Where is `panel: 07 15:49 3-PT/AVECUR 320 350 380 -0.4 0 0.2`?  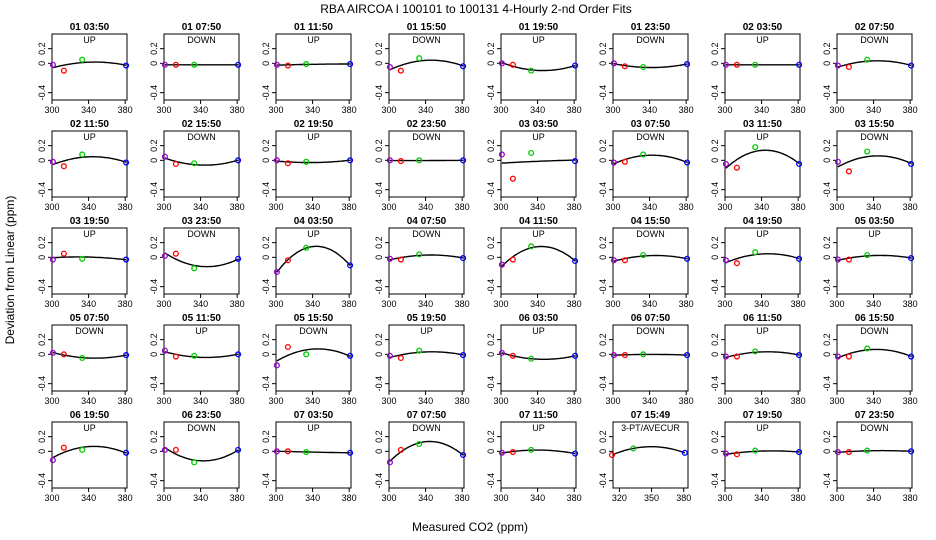
panel: 07 15:49 3-PT/AVECUR 320 350 380 -0.4 0 0.2 is located at coordinates (644, 456).